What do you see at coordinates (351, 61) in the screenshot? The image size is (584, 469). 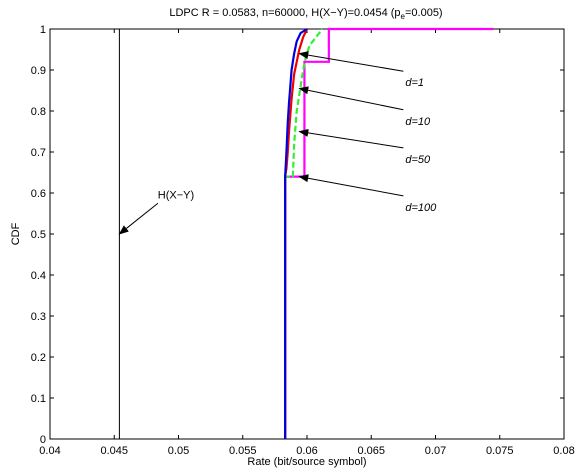 I see `annotation-arrow-d1` at bounding box center [351, 61].